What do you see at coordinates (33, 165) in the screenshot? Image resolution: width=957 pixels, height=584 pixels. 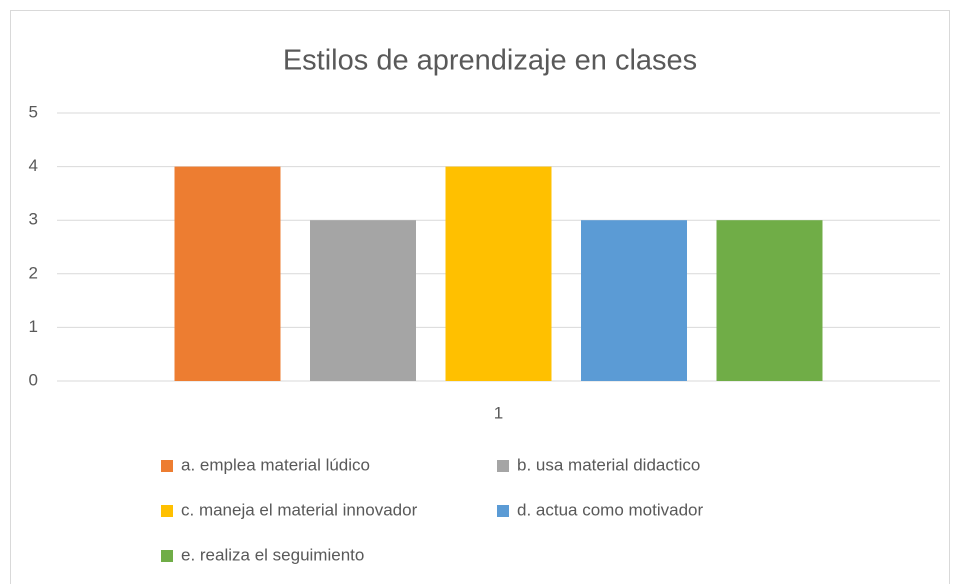 I see `y-tick-label: 4` at bounding box center [33, 165].